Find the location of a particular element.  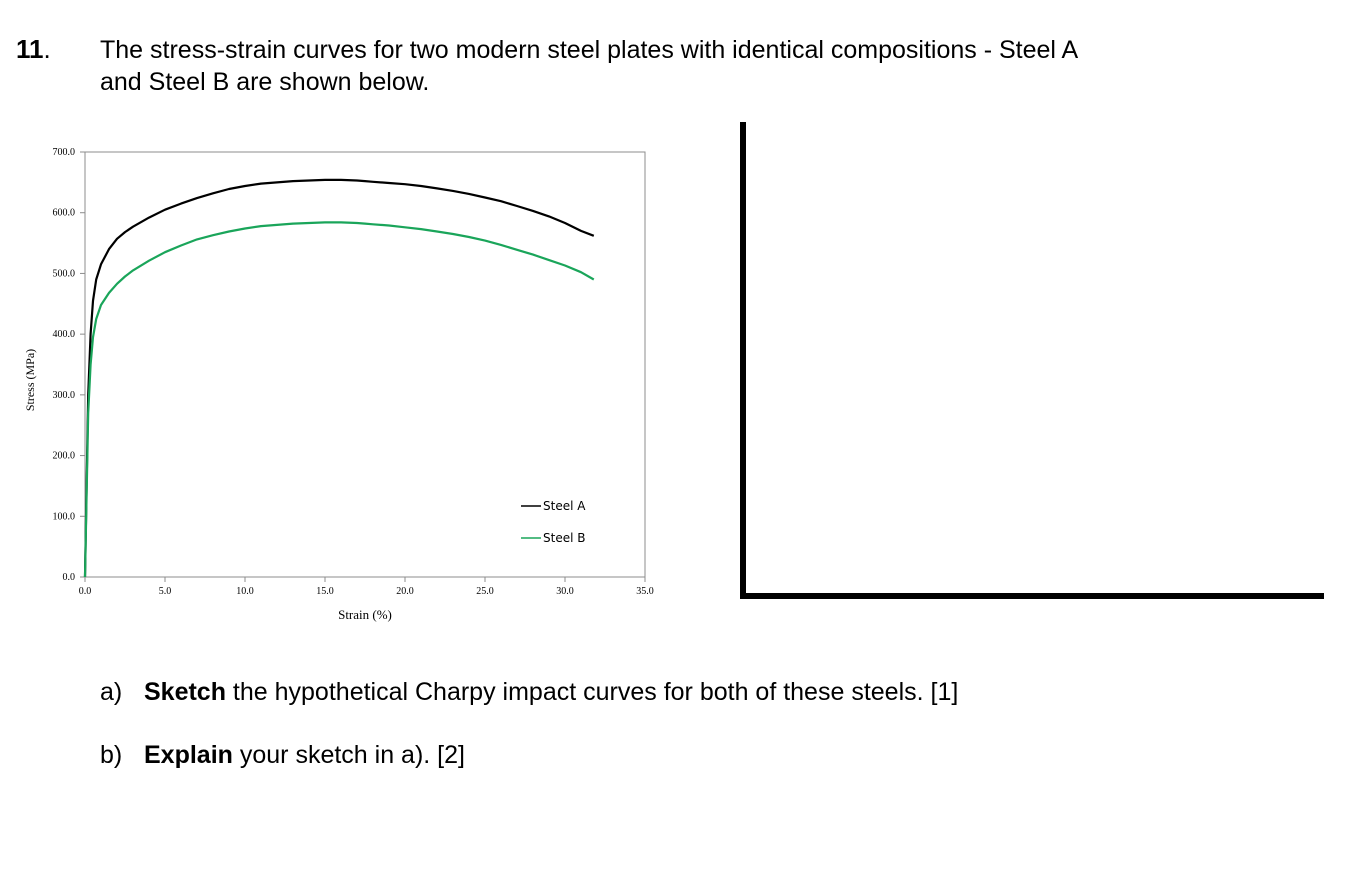

legend: Steel A Steel B is located at coordinates (553, 522).